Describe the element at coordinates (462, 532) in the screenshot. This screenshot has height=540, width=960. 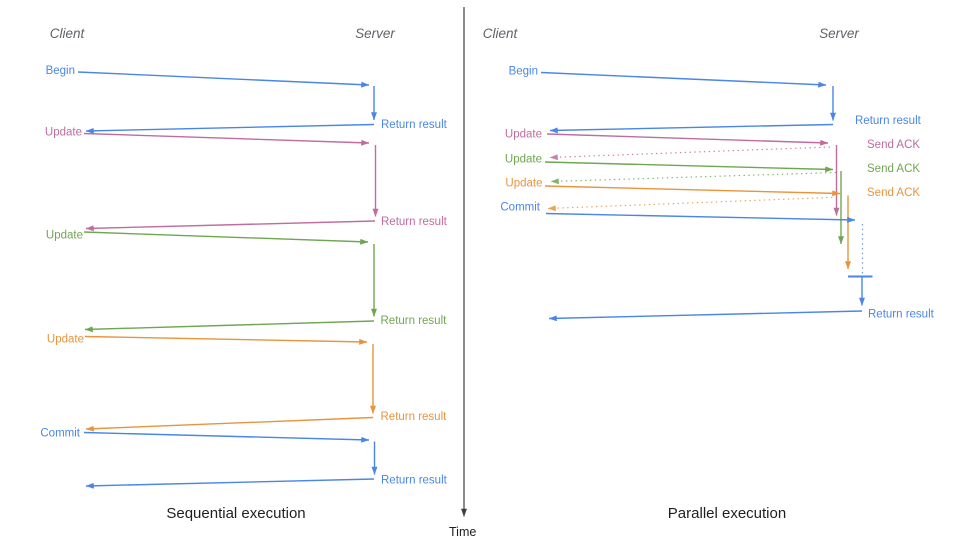
I see `time-axis-label: Time` at that location.